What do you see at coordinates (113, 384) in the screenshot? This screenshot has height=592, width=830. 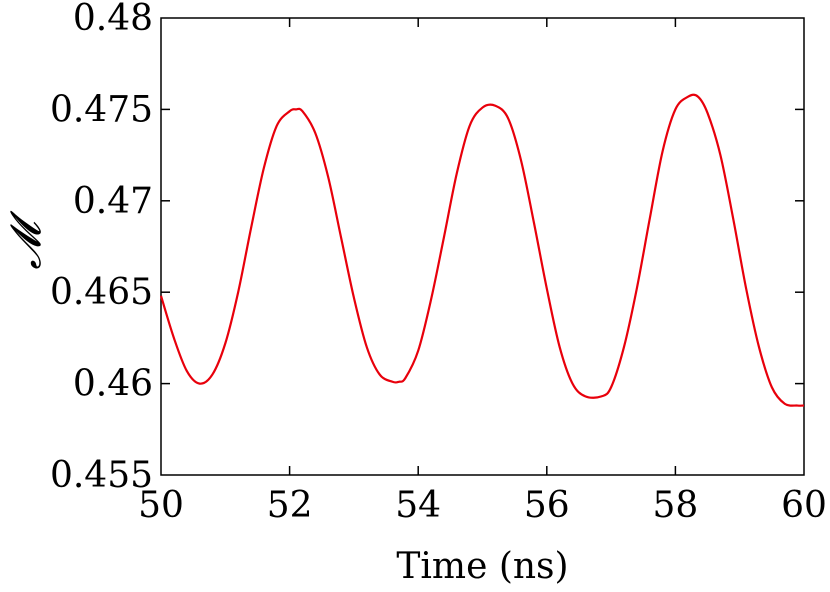 I see `y-tick-label: 0.46` at bounding box center [113, 384].